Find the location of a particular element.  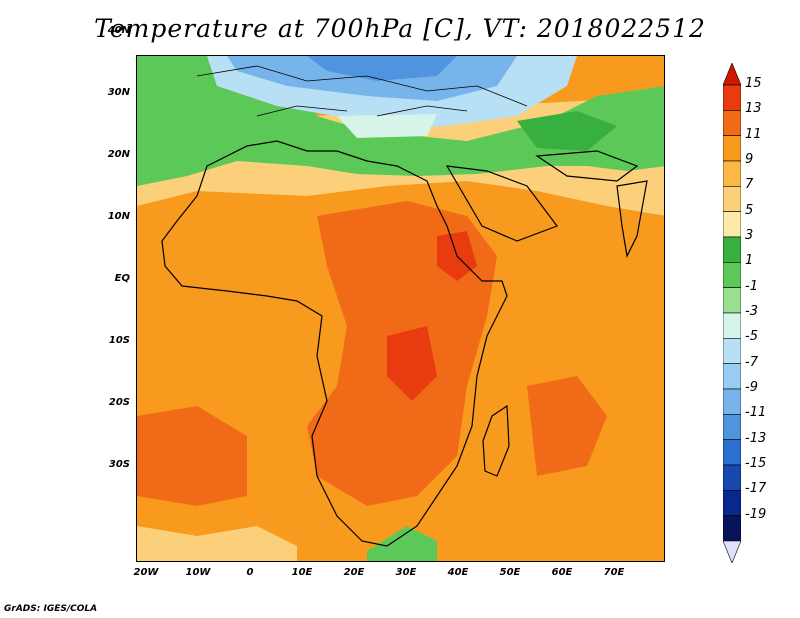

lat-label: 40N is located at coordinates (118, 30).